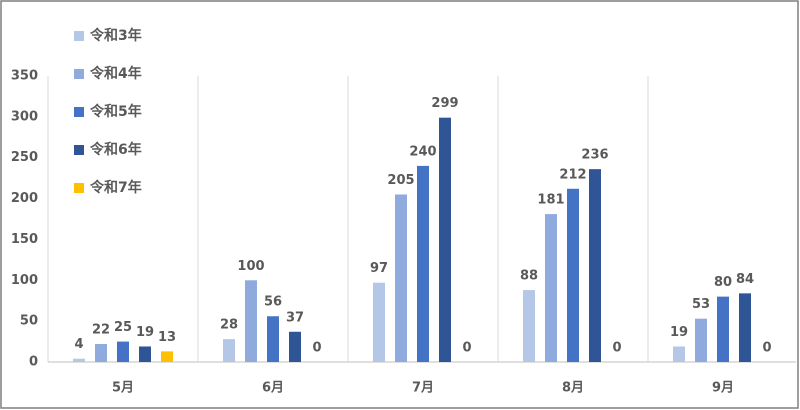 The image size is (800, 410). I want to click on data-label: 236, so click(594, 155).